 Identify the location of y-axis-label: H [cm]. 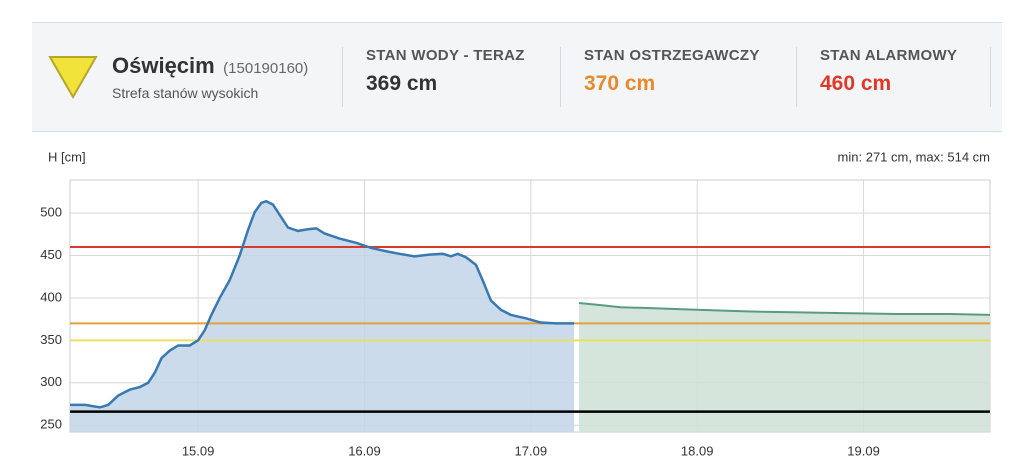
(67, 156).